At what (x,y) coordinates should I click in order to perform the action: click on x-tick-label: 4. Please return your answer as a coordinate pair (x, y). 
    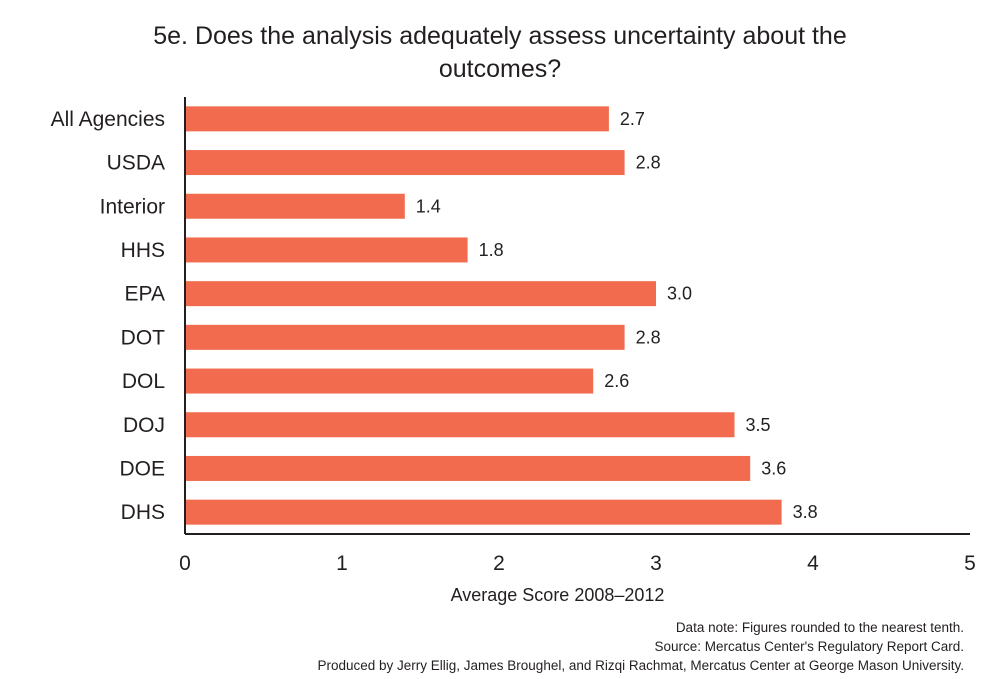
    Looking at the image, I should click on (813, 563).